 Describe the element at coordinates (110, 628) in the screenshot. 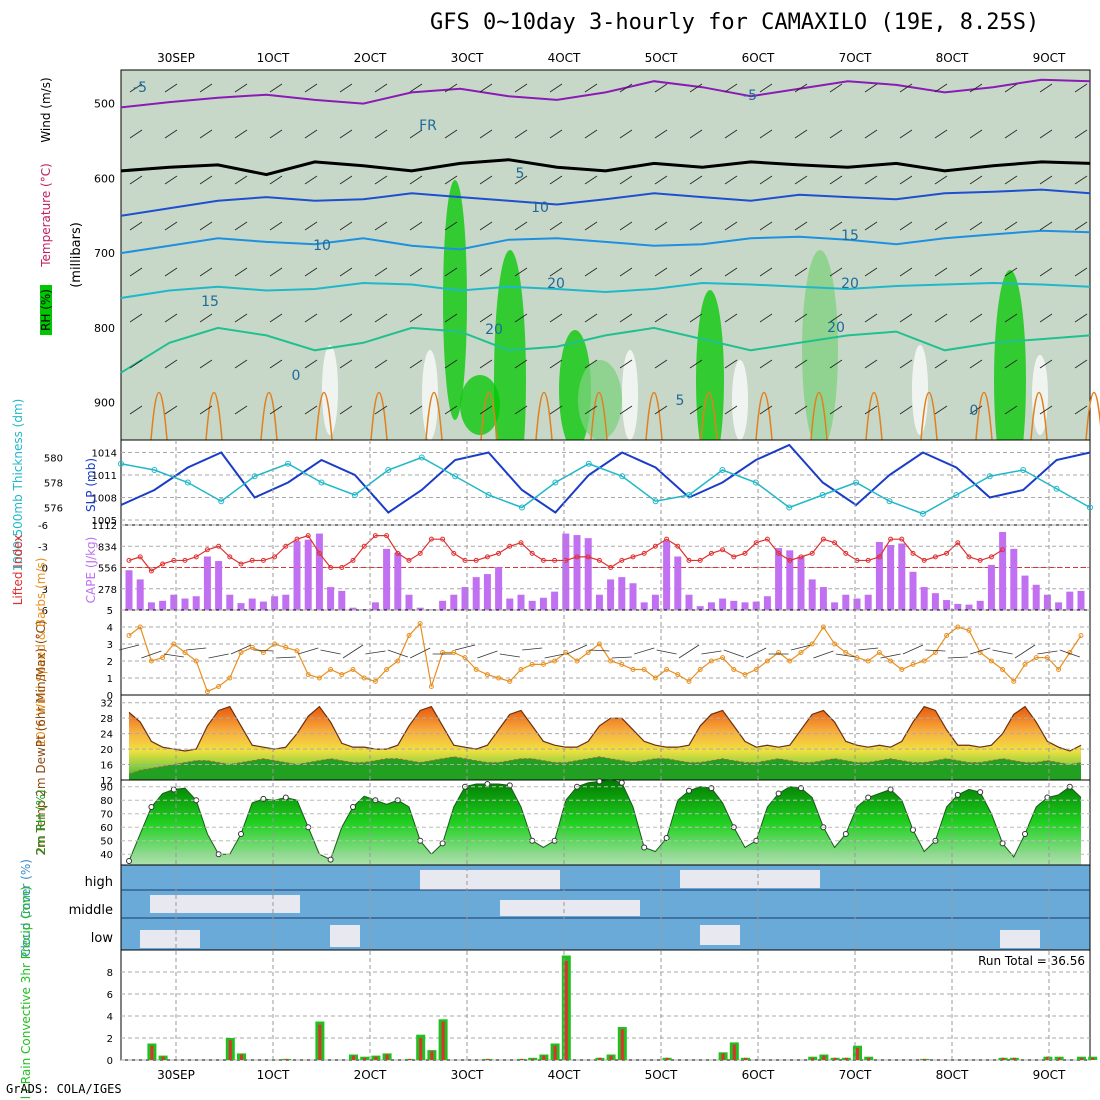

I see `wind-tick-label: 4` at that location.